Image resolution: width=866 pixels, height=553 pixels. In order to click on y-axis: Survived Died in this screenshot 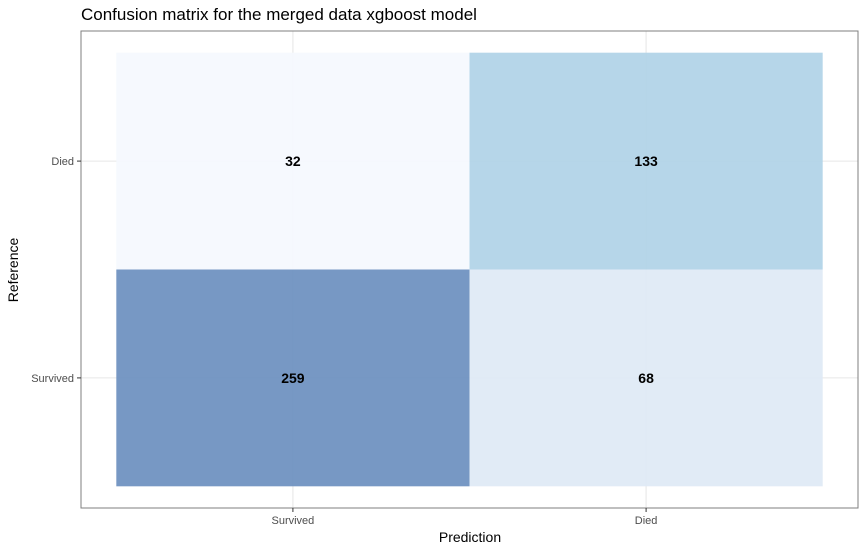, I will do `click(56, 270)`.